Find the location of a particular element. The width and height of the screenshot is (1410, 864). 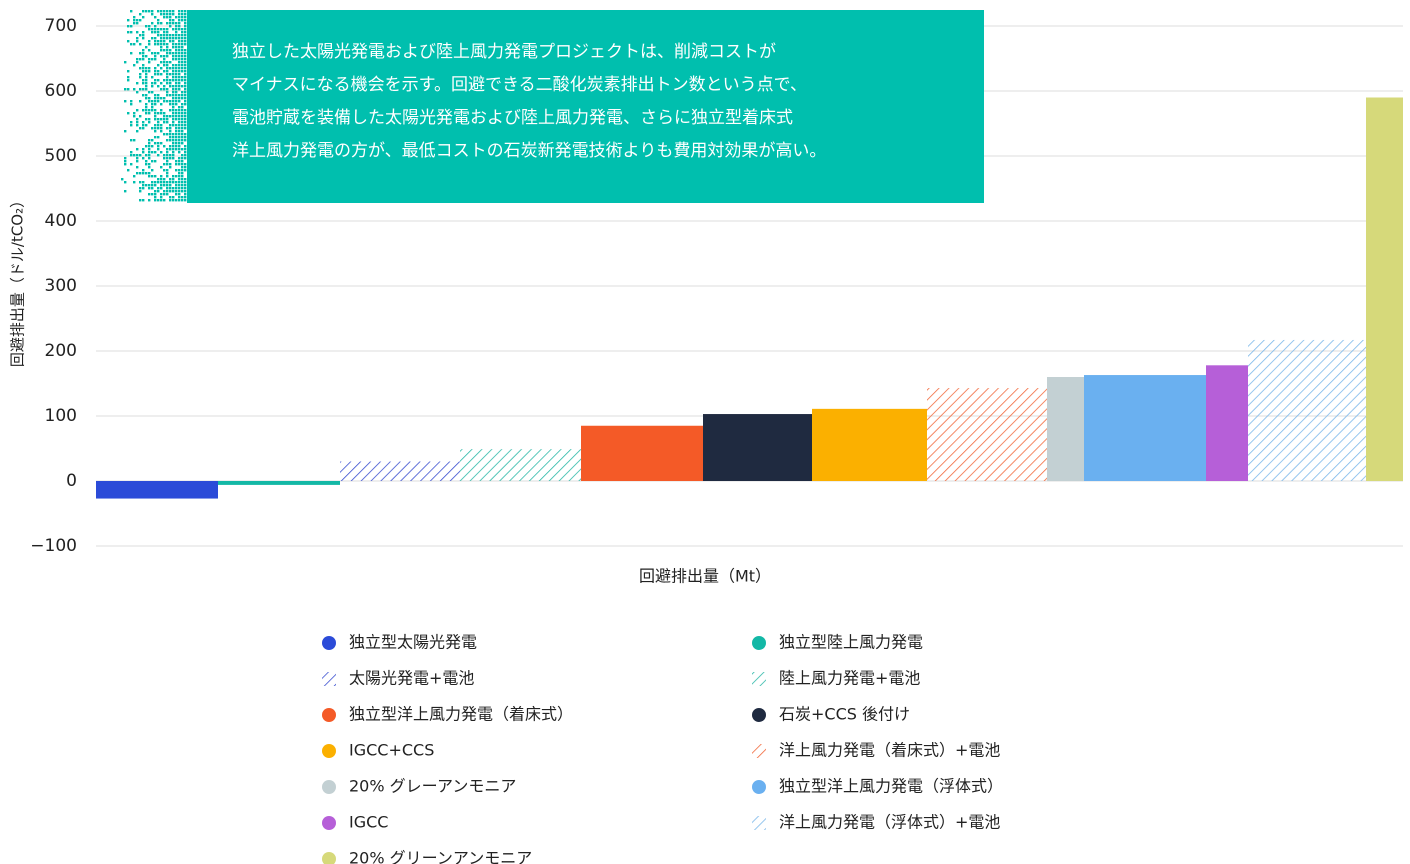

legend-label: 陸上風力発電+電池 is located at coordinates (849, 678).